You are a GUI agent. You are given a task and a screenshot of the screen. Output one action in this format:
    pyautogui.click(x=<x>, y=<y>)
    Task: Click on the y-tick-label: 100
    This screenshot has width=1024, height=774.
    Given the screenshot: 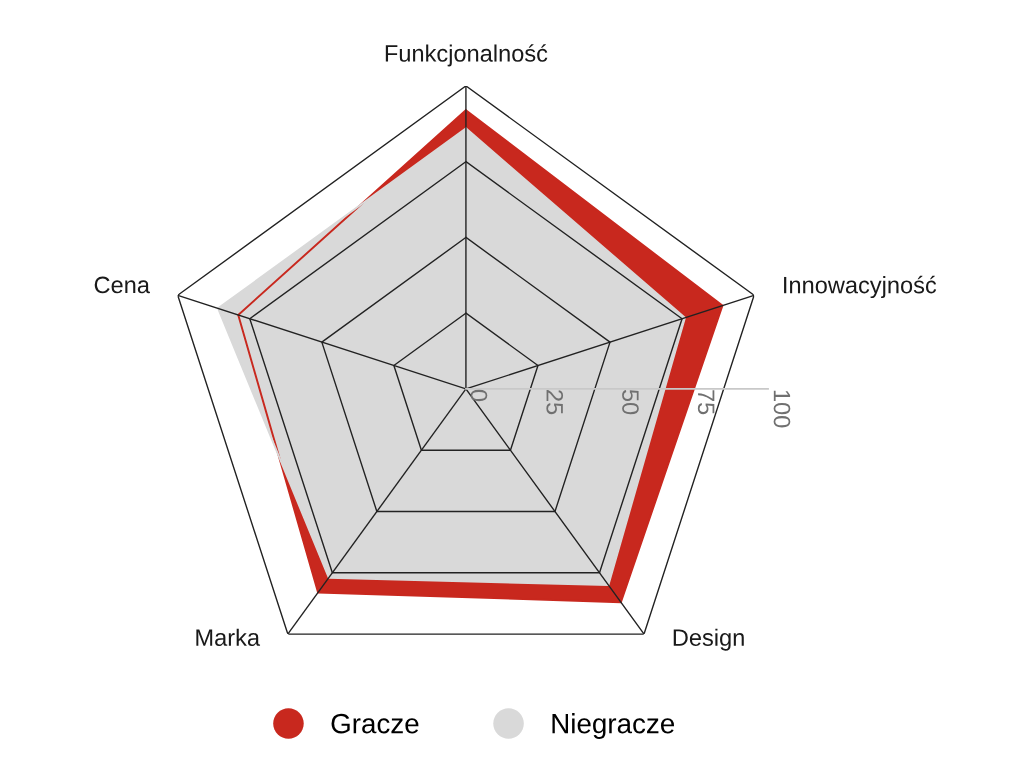 What is the action you would take?
    pyautogui.click(x=782, y=409)
    